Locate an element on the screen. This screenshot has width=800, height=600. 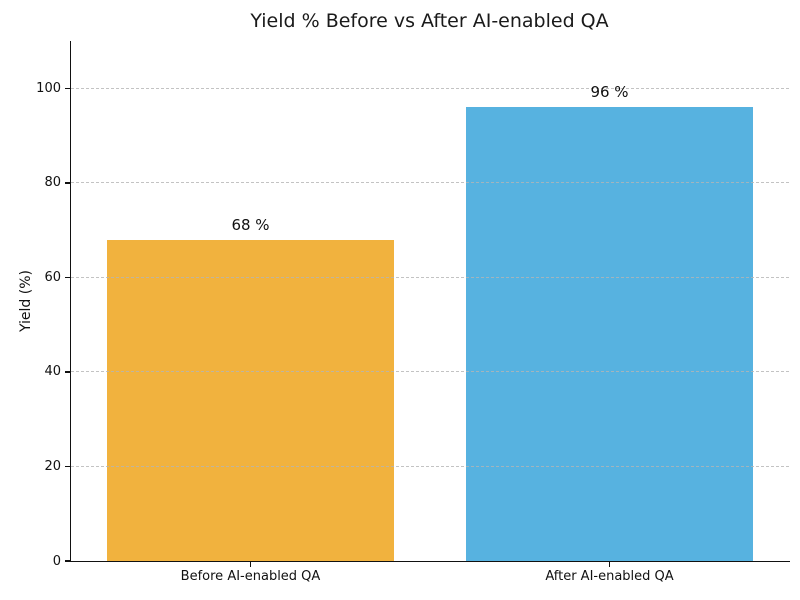
y-tick-label-40: 40 is located at coordinates (52, 372).